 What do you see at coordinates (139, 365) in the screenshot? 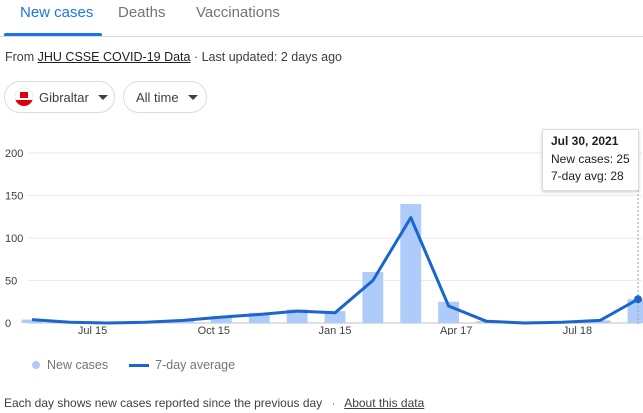
I see `avg-legend-line-icon` at bounding box center [139, 365].